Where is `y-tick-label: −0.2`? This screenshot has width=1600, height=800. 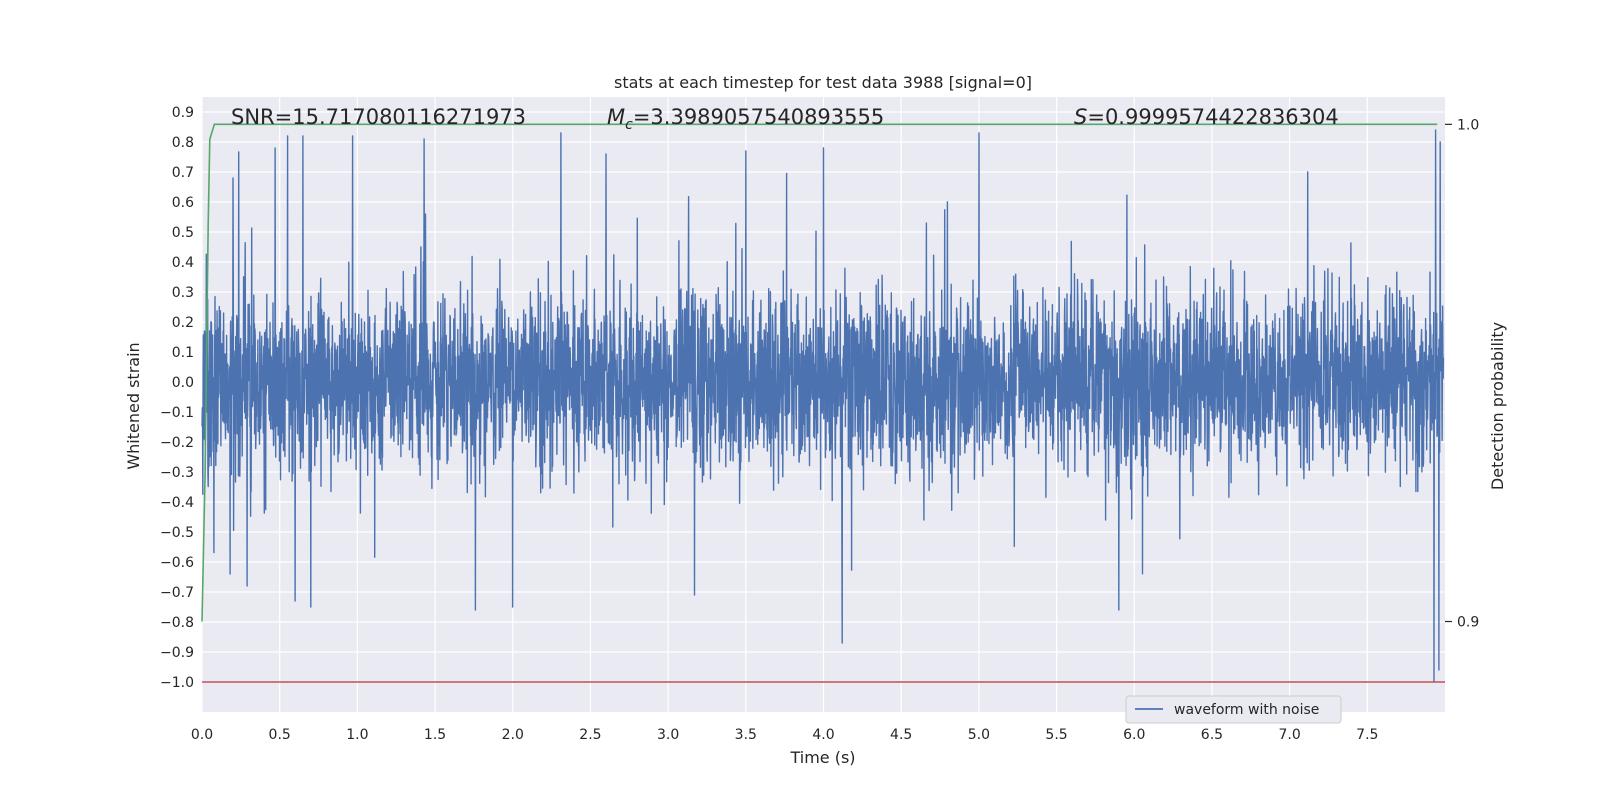 y-tick-label: −0.2 is located at coordinates (177, 443).